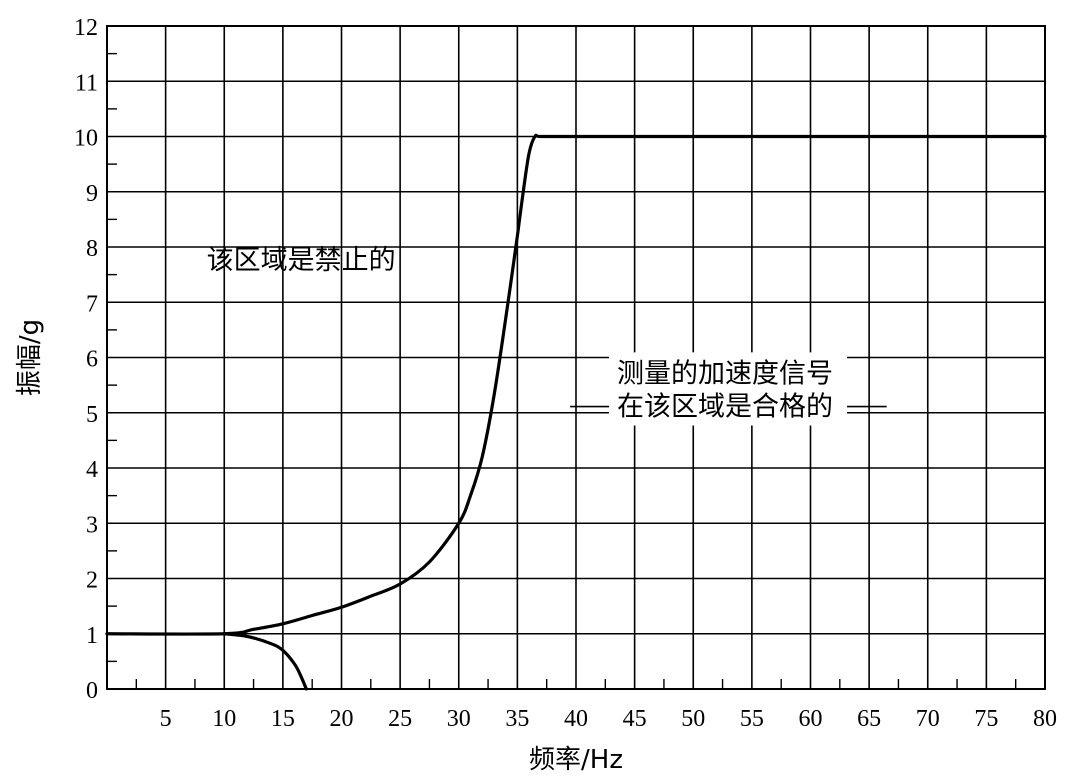 Image resolution: width=1078 pixels, height=776 pixels. I want to click on x-tick-label: 50, so click(693, 719).